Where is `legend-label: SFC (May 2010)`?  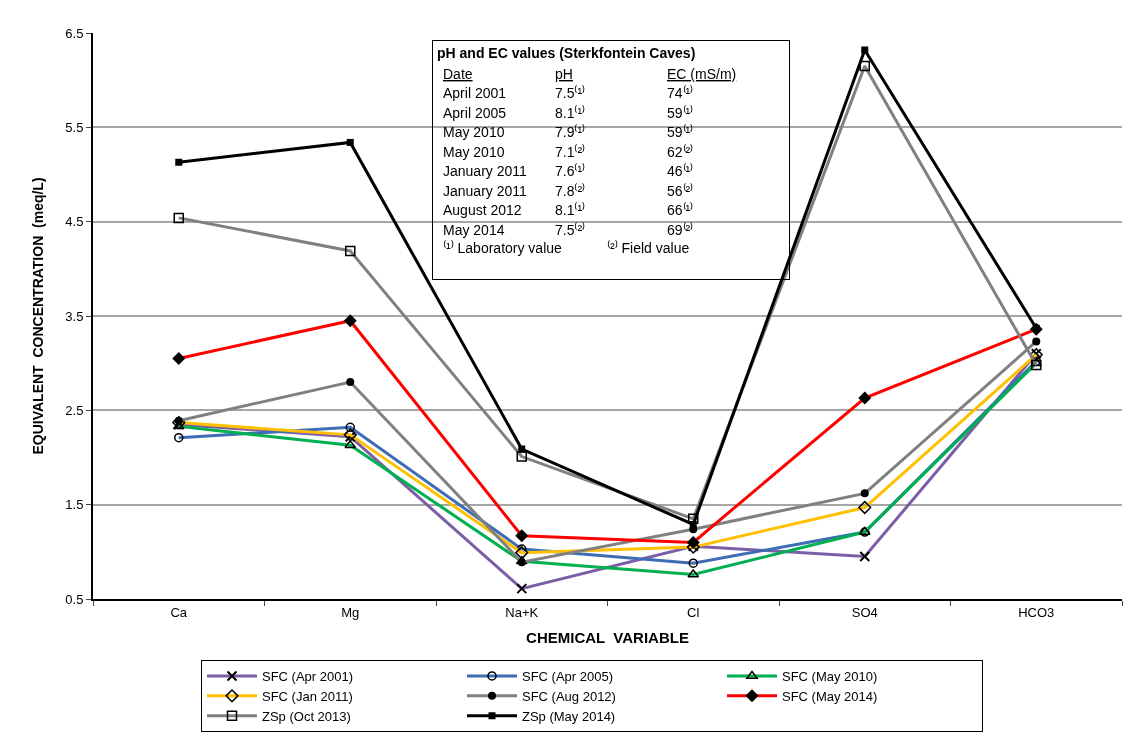
legend-label: SFC (May 2010) is located at coordinates (830, 677).